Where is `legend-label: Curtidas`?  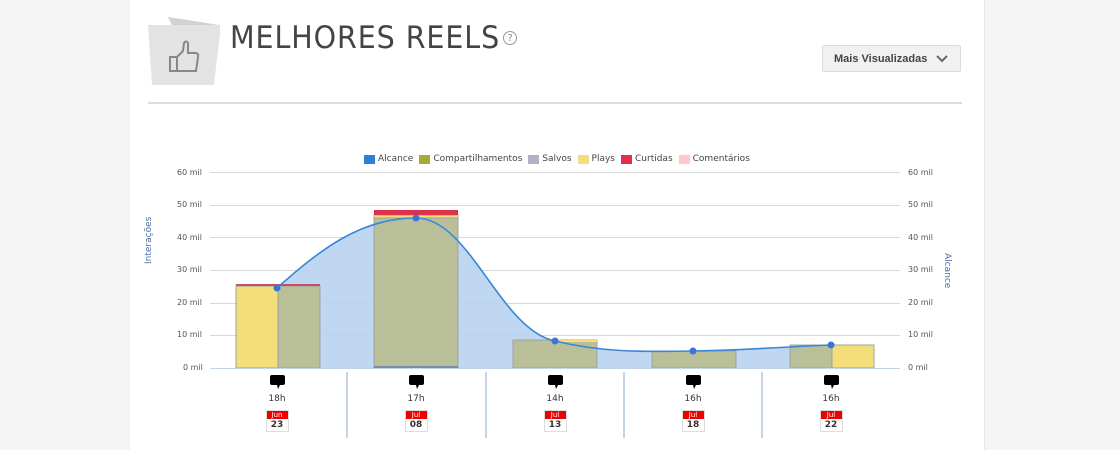 legend-label: Curtidas is located at coordinates (654, 159).